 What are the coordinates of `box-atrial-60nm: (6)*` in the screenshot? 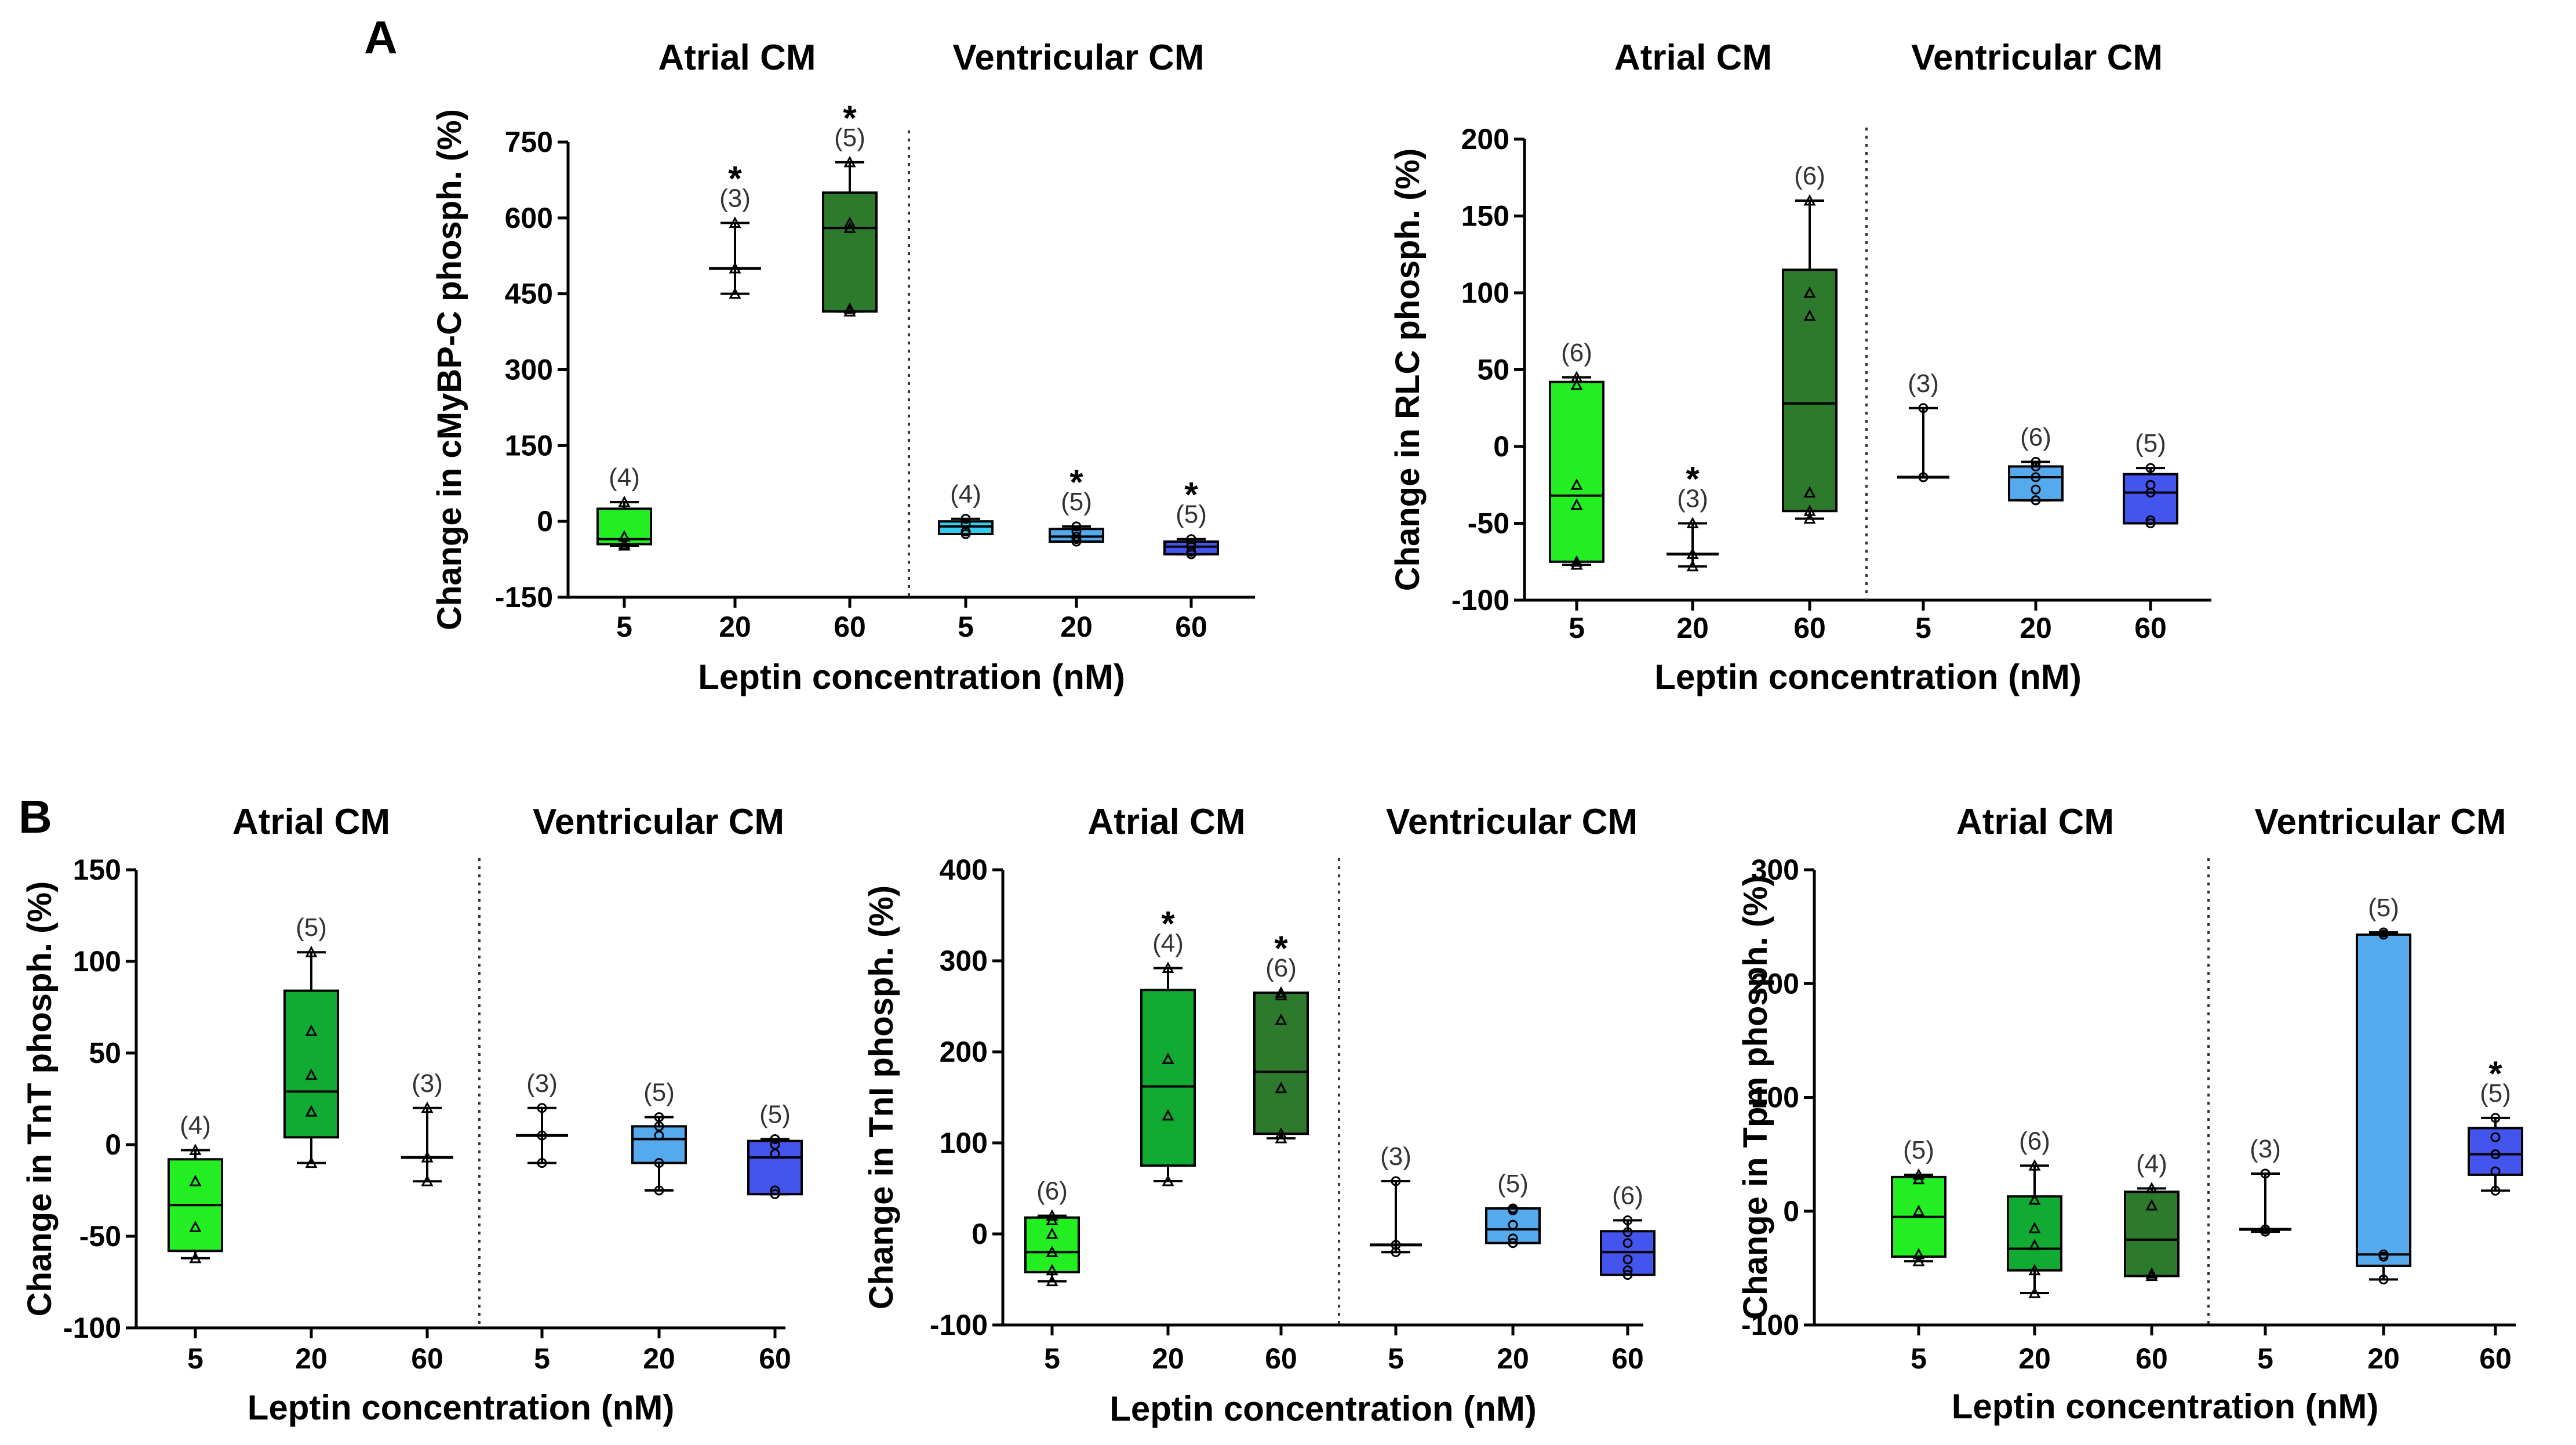 It's located at (1281, 1036).